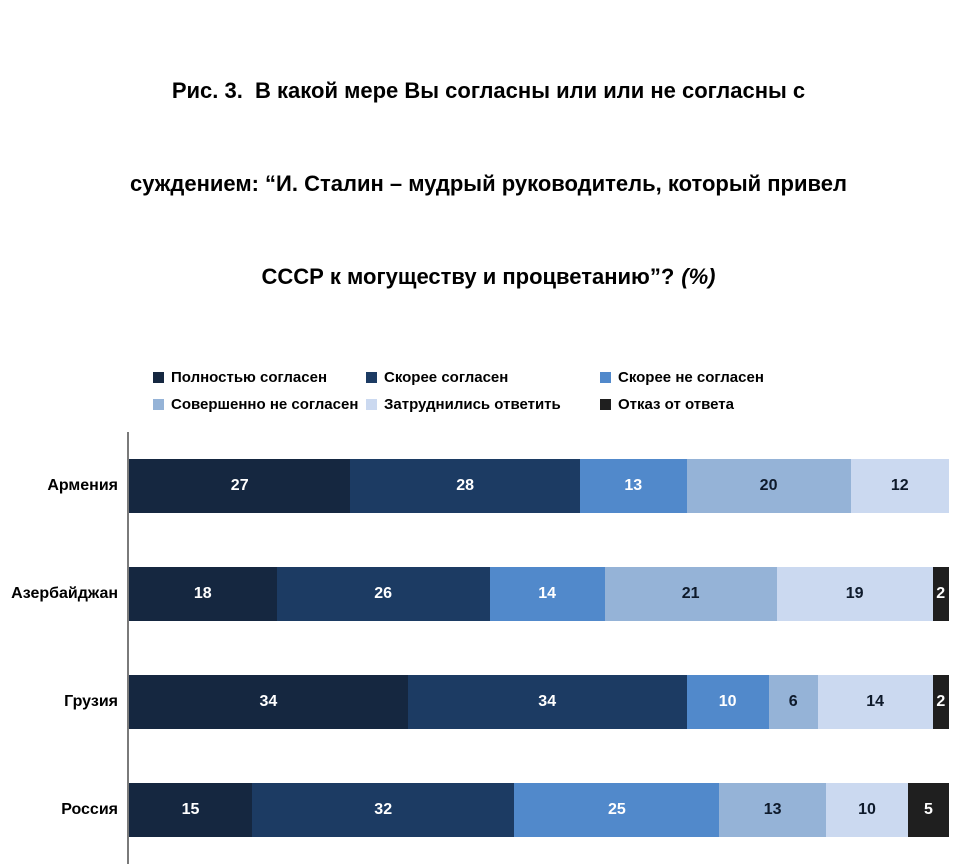 This screenshot has width=977, height=864. Describe the element at coordinates (63, 648) in the screenshot. I see `category-labels: Армения Азербайджан Грузия Россия` at that location.